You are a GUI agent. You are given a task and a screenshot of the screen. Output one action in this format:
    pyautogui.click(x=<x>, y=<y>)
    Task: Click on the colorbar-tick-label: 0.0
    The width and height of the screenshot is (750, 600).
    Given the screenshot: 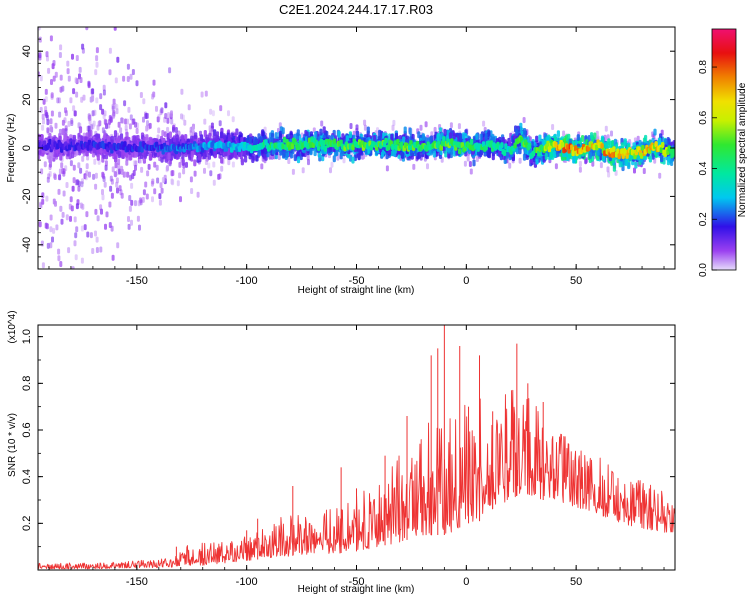 What is the action you would take?
    pyautogui.click(x=703, y=270)
    